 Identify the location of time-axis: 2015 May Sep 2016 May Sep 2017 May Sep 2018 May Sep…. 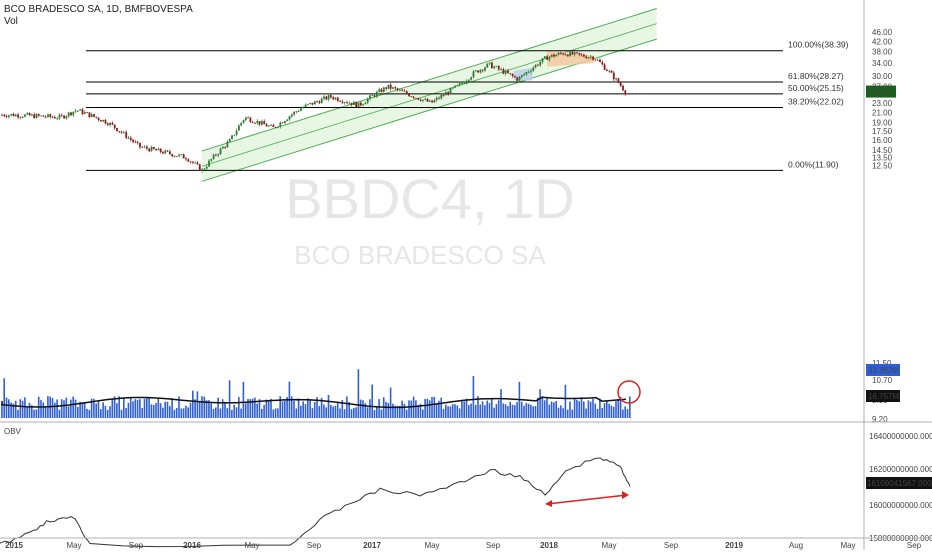
(463, 545).